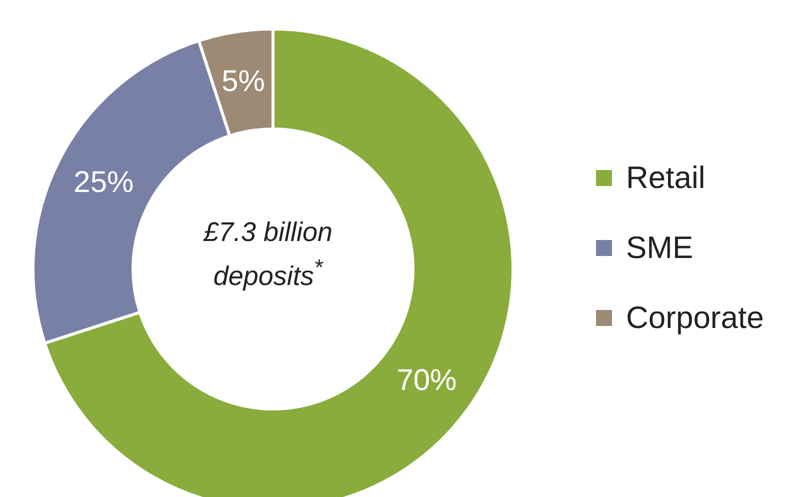  What do you see at coordinates (426, 381) in the screenshot?
I see `data-label: 70%` at bounding box center [426, 381].